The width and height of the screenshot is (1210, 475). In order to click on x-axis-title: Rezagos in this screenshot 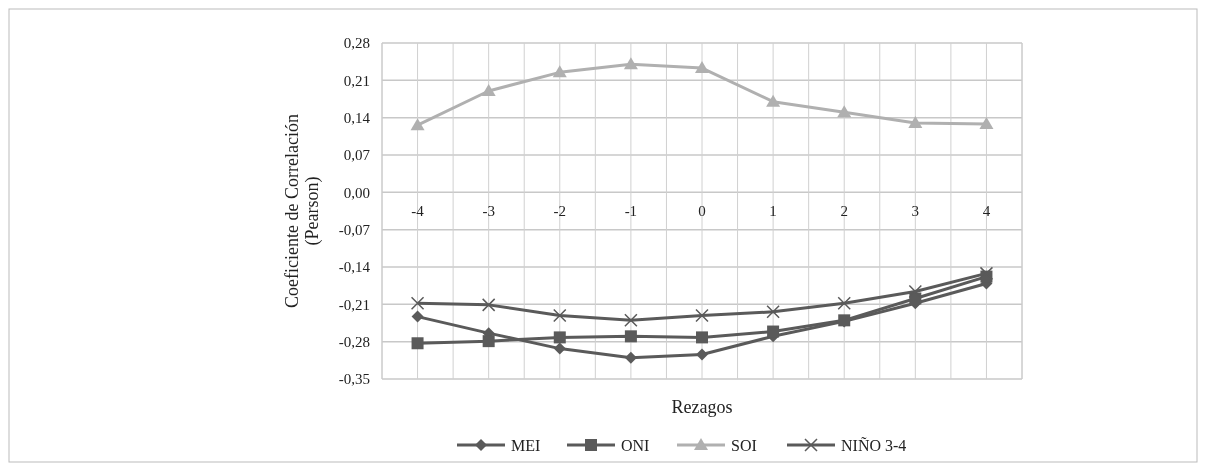, I will do `click(702, 407)`.